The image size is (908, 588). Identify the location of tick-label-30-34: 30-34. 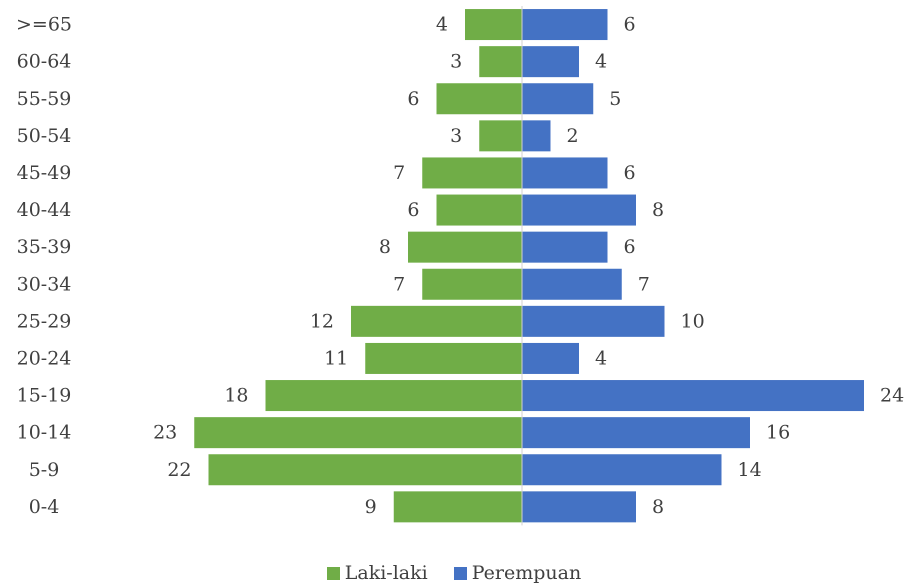
(44, 284).